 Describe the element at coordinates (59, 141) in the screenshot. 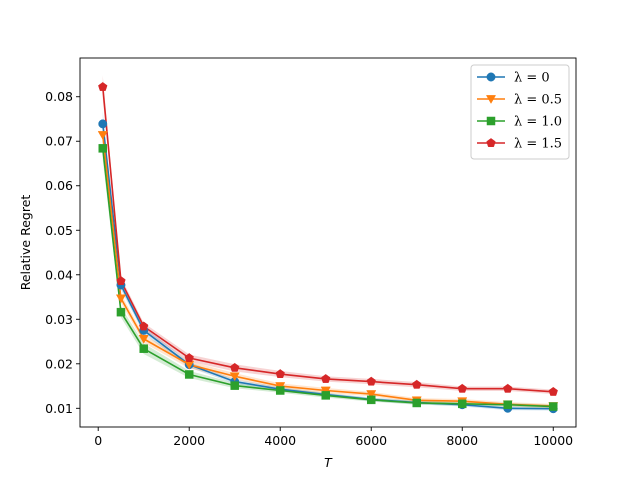

I see `y-tick-label-6: 0.07` at that location.